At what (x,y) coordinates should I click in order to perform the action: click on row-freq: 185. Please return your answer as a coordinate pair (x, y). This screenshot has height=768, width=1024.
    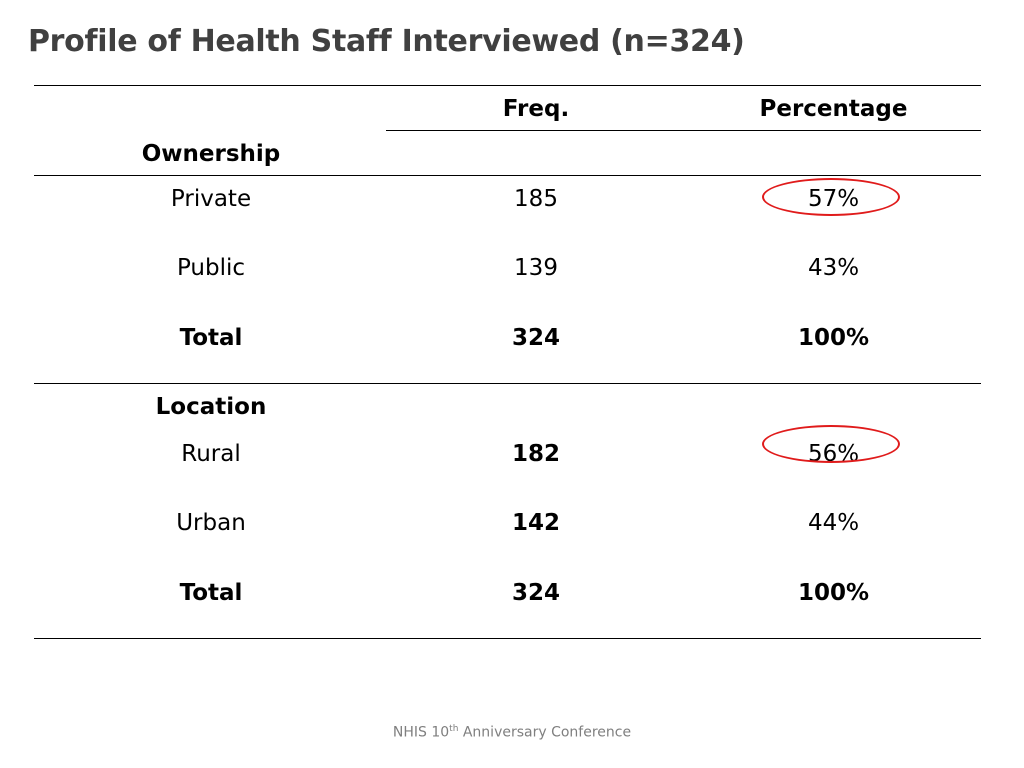
    Looking at the image, I should click on (536, 199).